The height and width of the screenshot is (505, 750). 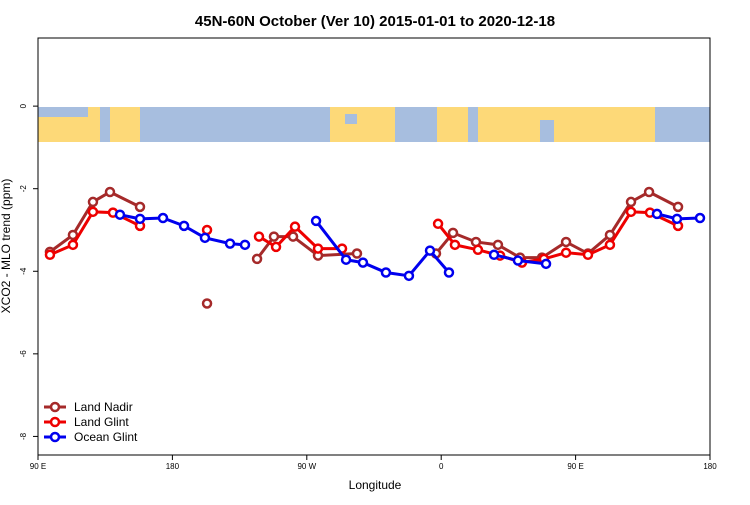 I want to click on legend-label: Ocean Glint, so click(x=106, y=437).